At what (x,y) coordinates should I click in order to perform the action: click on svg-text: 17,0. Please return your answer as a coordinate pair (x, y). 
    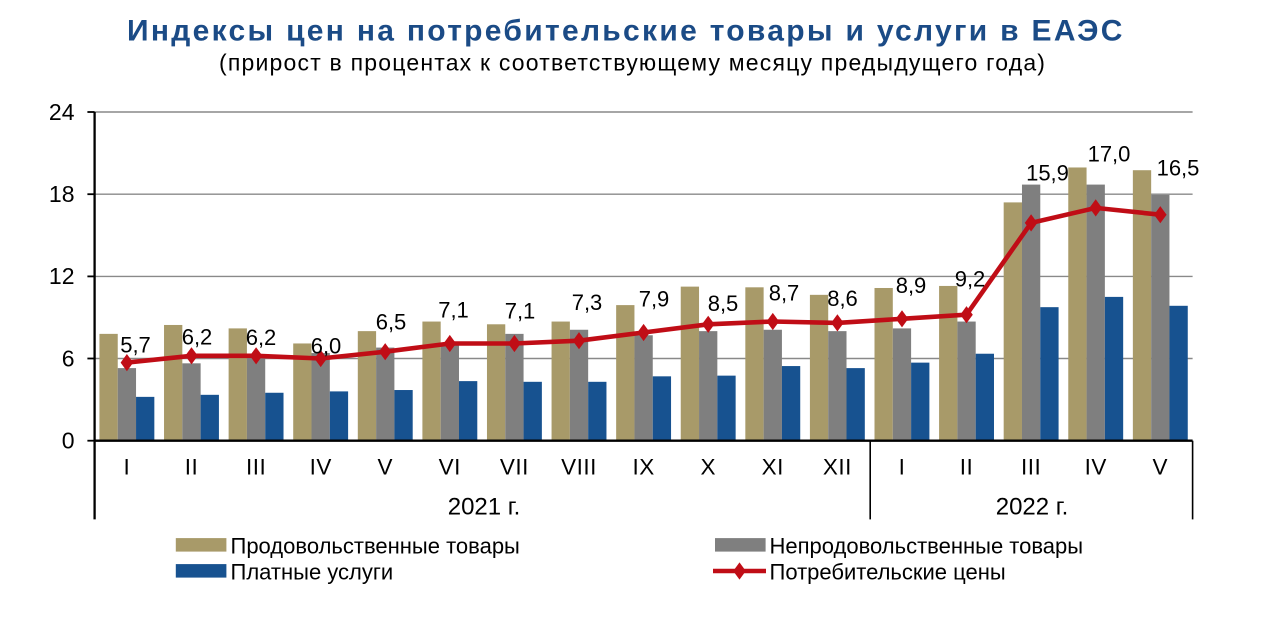
    Looking at the image, I should click on (1109, 154).